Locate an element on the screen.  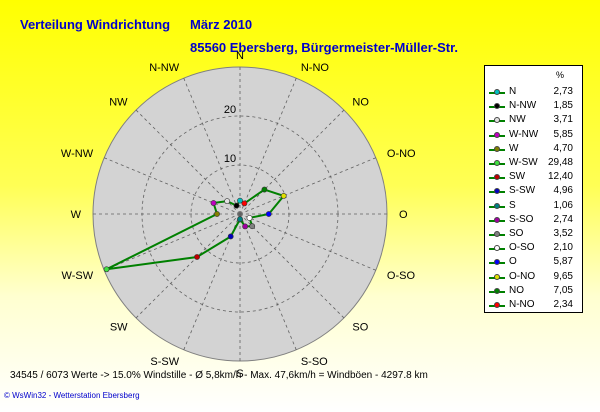
chart-date: März 2010 is located at coordinates (221, 24).